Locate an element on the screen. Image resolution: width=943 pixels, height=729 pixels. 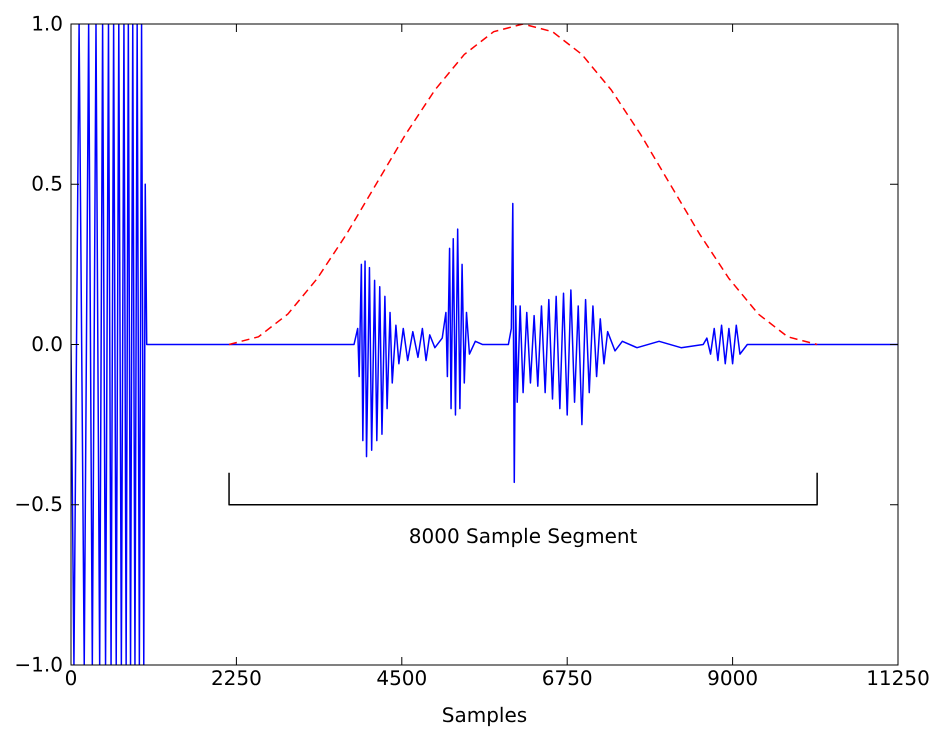
x-tick-label: 0 is located at coordinates (71, 678).